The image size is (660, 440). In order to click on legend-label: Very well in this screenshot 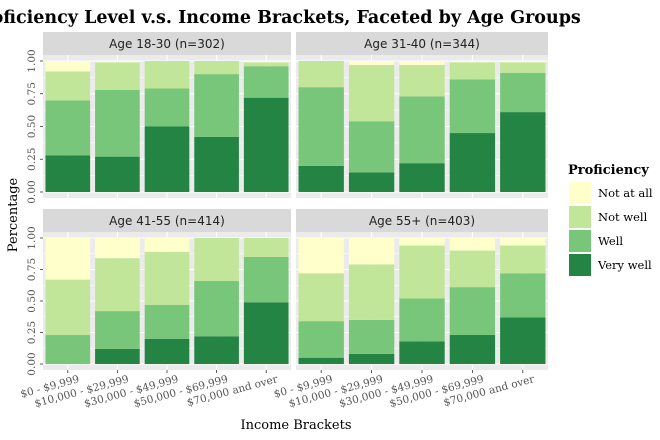, I will do `click(624, 265)`.